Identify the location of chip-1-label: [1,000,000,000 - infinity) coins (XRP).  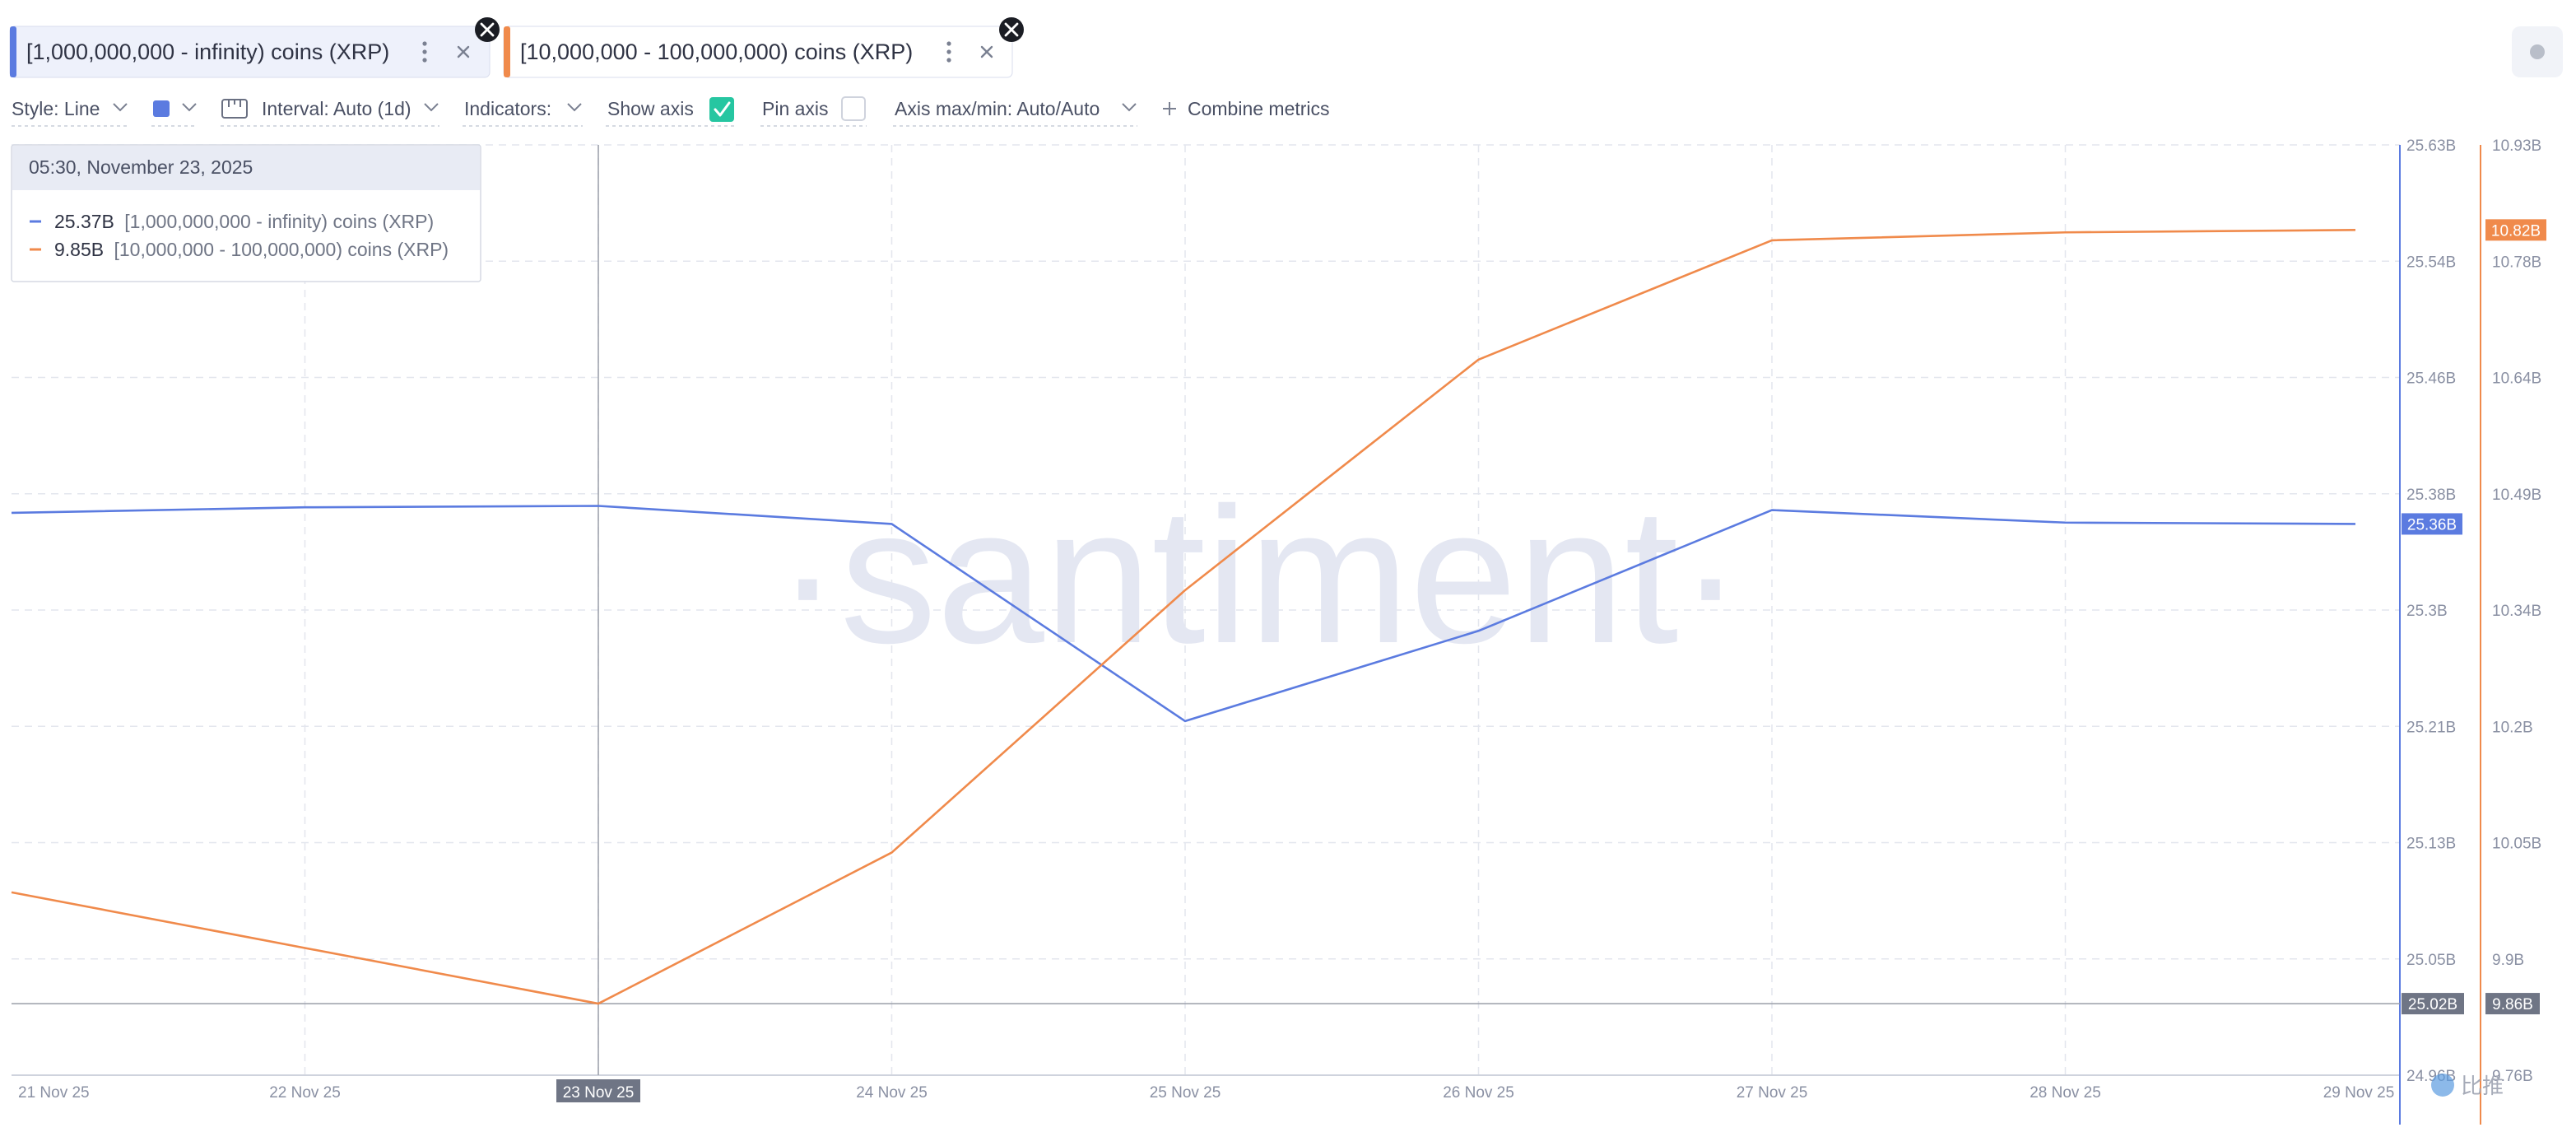
(207, 52).